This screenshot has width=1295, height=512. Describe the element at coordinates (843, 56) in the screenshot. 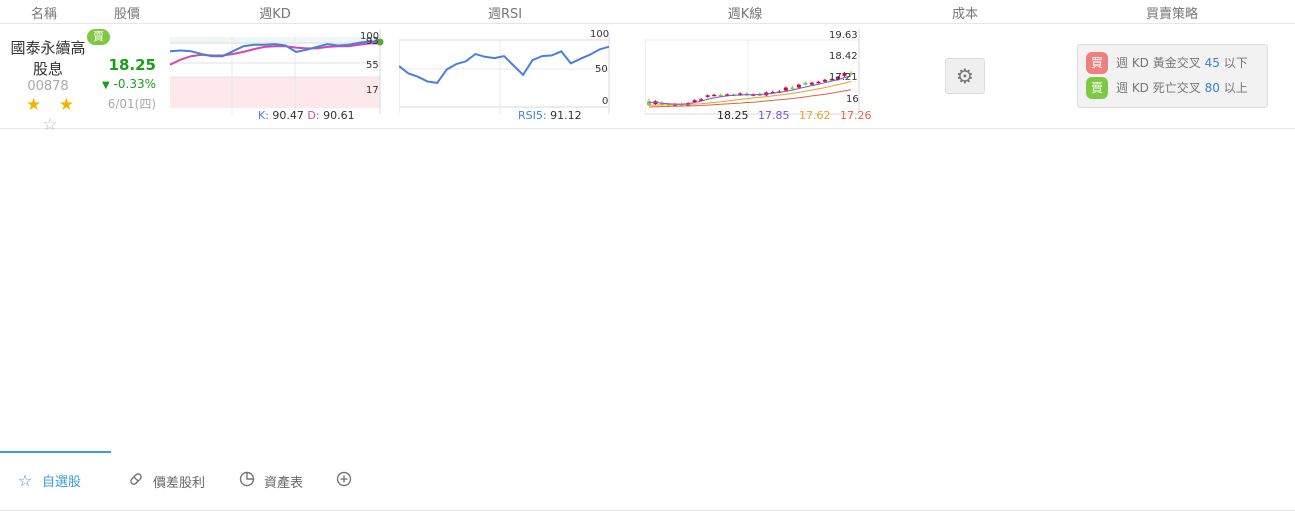

I see `k-tick-18.42: 18.42` at that location.